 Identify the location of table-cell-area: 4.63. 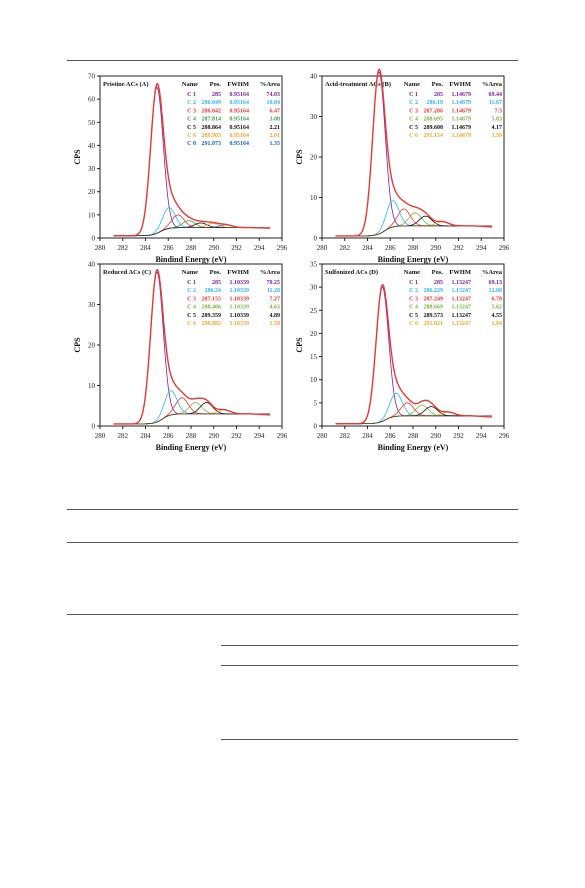
(275, 308).